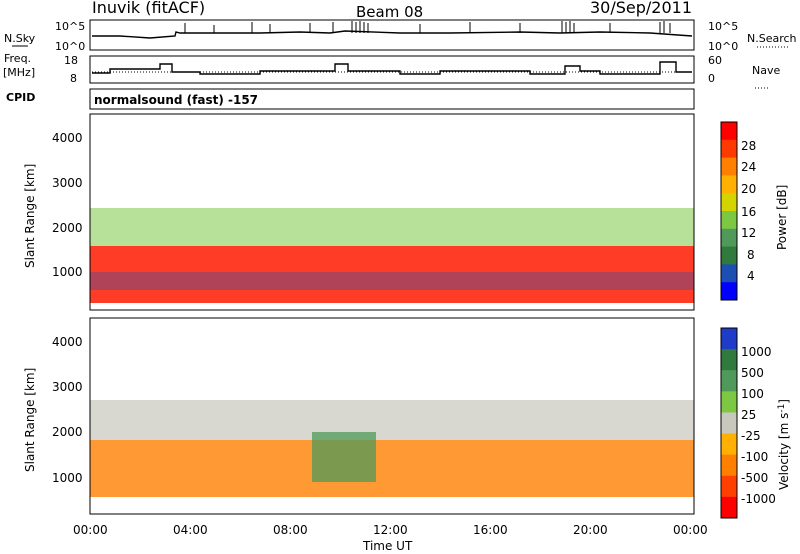 Image resolution: width=800 pixels, height=554 pixels. Describe the element at coordinates (756, 352) in the screenshot. I see `velocity-cbar-tick-1000: 1000` at that location.